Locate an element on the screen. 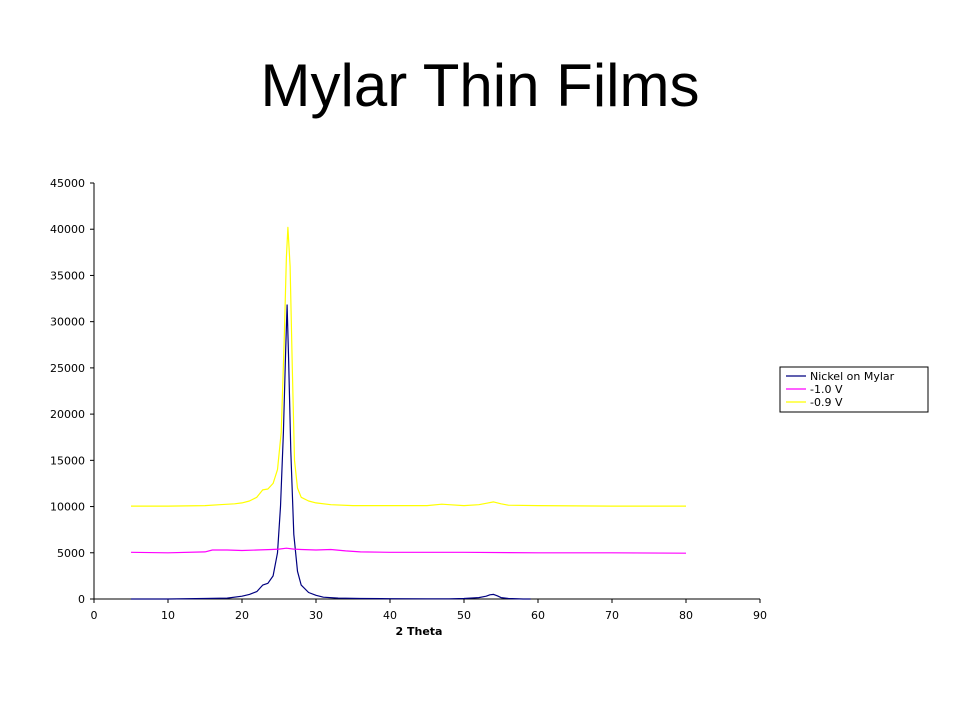 The image size is (960, 720). x-tick-label: 20 is located at coordinates (242, 615).